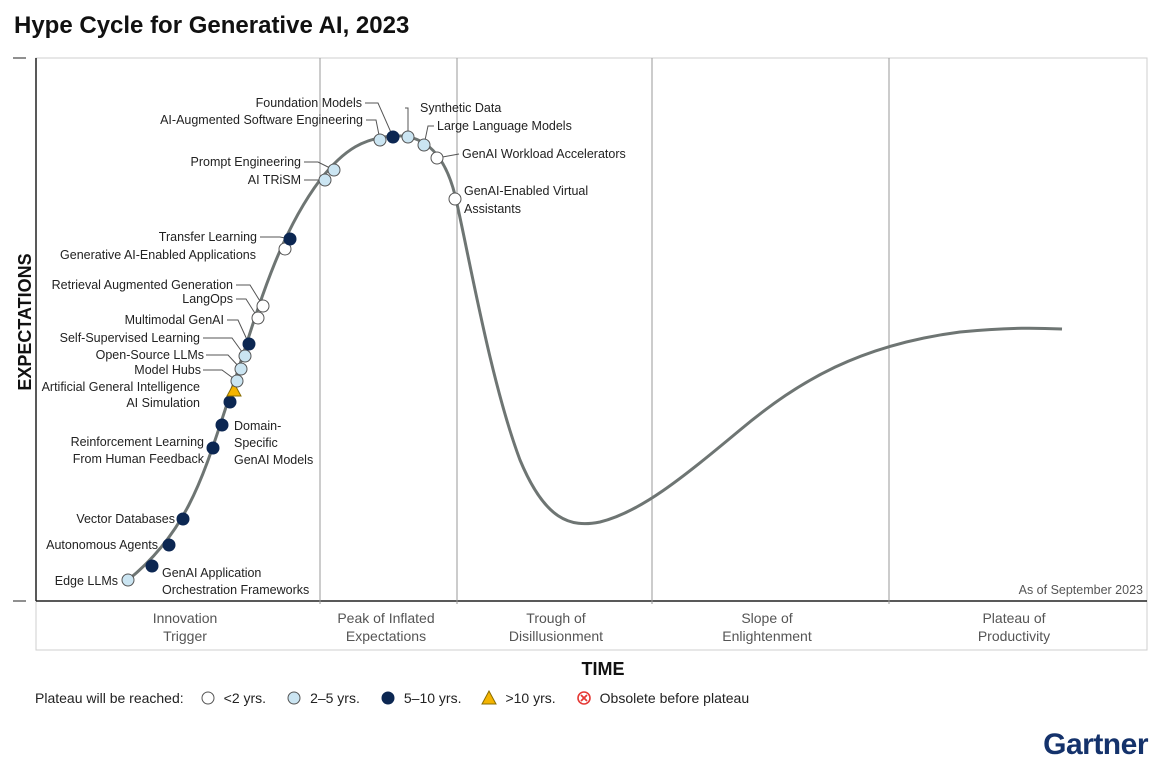  What do you see at coordinates (250, 295) in the screenshot?
I see `leader-retrieval-augmented-generation` at bounding box center [250, 295].